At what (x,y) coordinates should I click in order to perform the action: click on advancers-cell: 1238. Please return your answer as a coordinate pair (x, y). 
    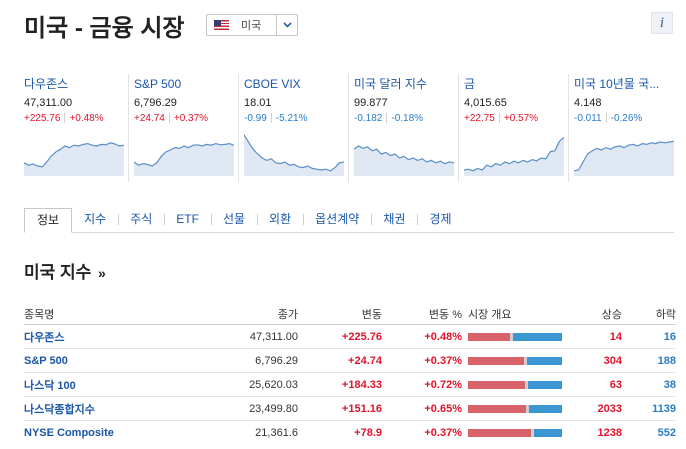
    Looking at the image, I should click on (609, 432).